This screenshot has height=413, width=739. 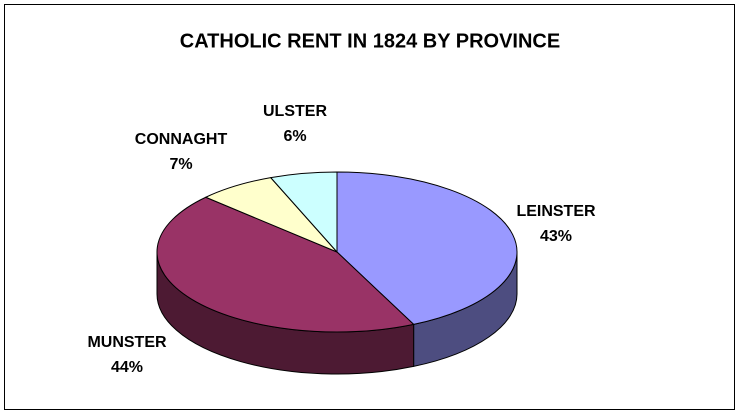 I want to click on slice-label: LEINSTER, so click(x=556, y=211).